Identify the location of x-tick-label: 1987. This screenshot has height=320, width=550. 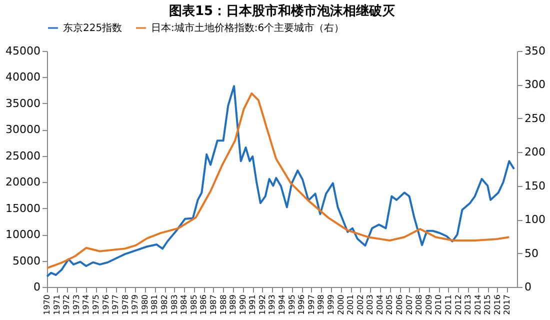
(213, 304).